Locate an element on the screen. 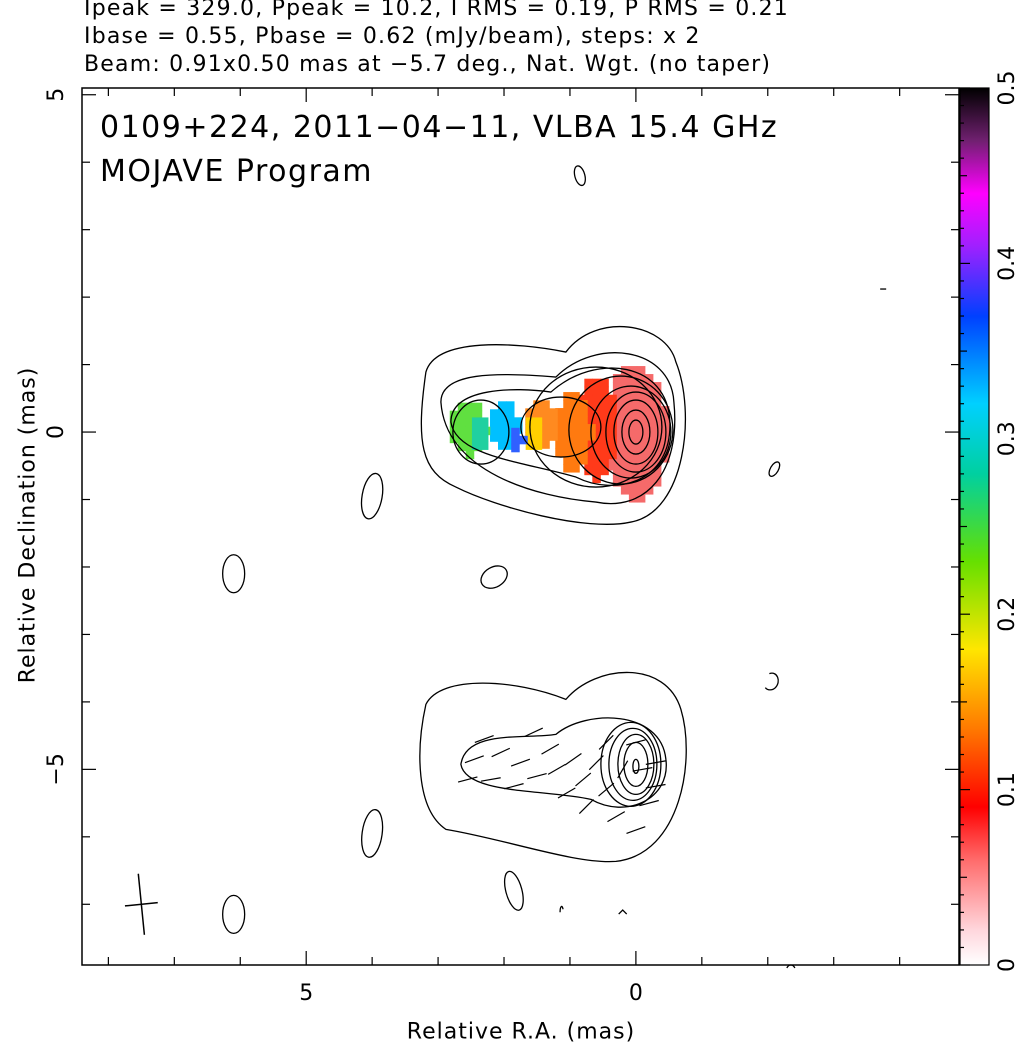 The width and height of the screenshot is (1021, 1060). evpa-vectors is located at coordinates (561, 781).